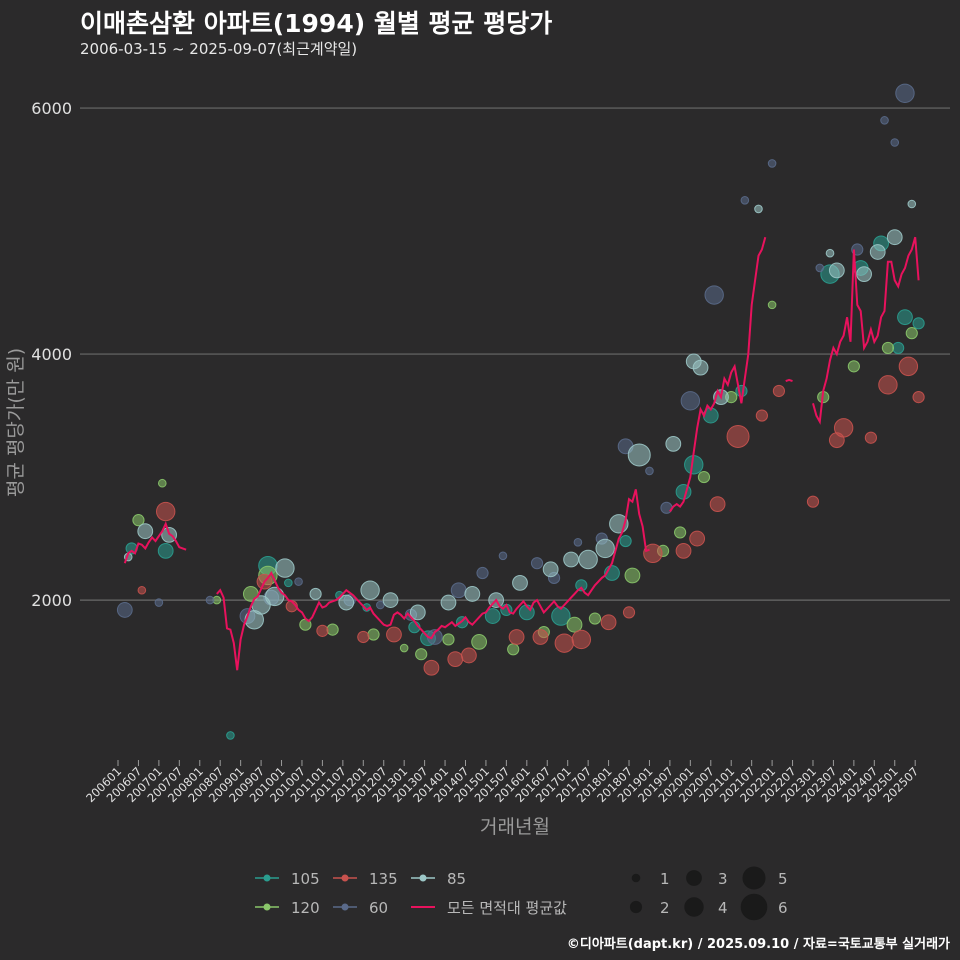 This screenshot has height=960, width=960. Describe the element at coordinates (51, 108) in the screenshot. I see `y-tick-label: 6000` at that location.